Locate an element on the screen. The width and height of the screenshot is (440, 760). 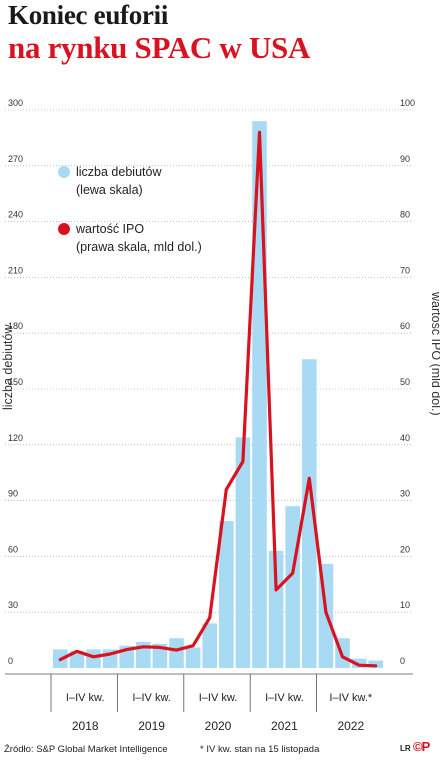
left-tick-label: 90 is located at coordinates (13, 494).